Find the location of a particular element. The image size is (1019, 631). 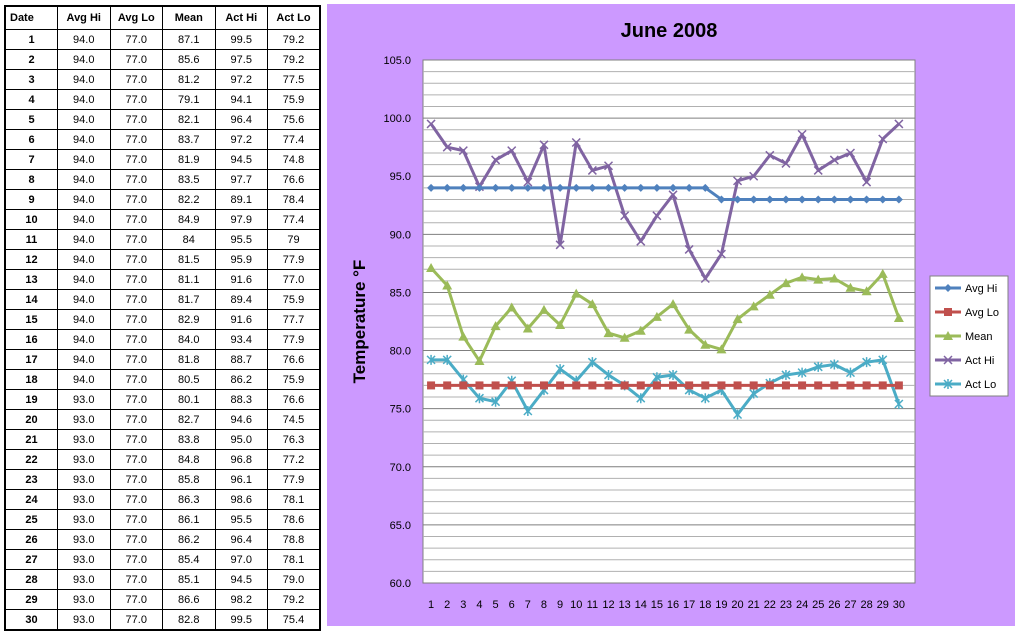

table-row: 9 94.0 77.0 82.2 89.1 78.4 is located at coordinates (162, 199).